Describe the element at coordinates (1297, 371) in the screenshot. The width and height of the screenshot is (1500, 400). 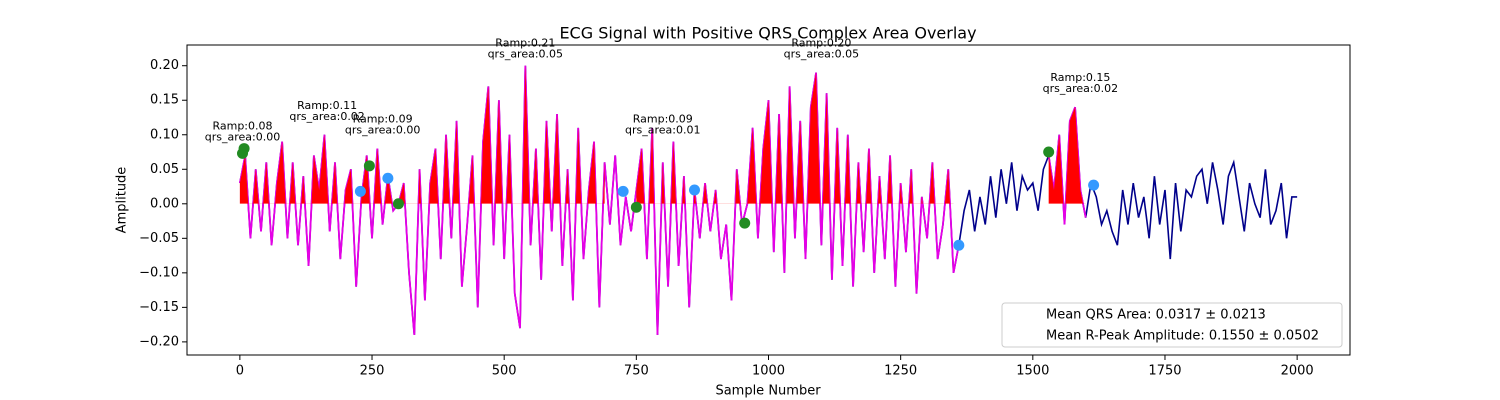
I see `x-tick-label: 2000` at that location.